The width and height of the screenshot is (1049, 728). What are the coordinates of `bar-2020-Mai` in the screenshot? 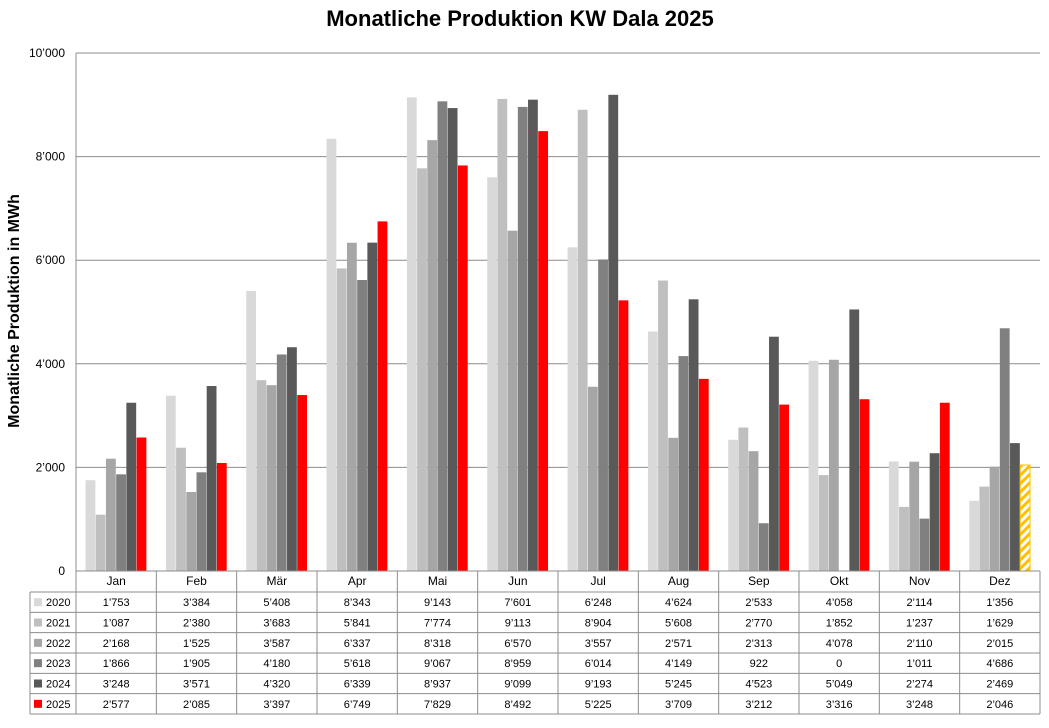 It's located at (411, 334).